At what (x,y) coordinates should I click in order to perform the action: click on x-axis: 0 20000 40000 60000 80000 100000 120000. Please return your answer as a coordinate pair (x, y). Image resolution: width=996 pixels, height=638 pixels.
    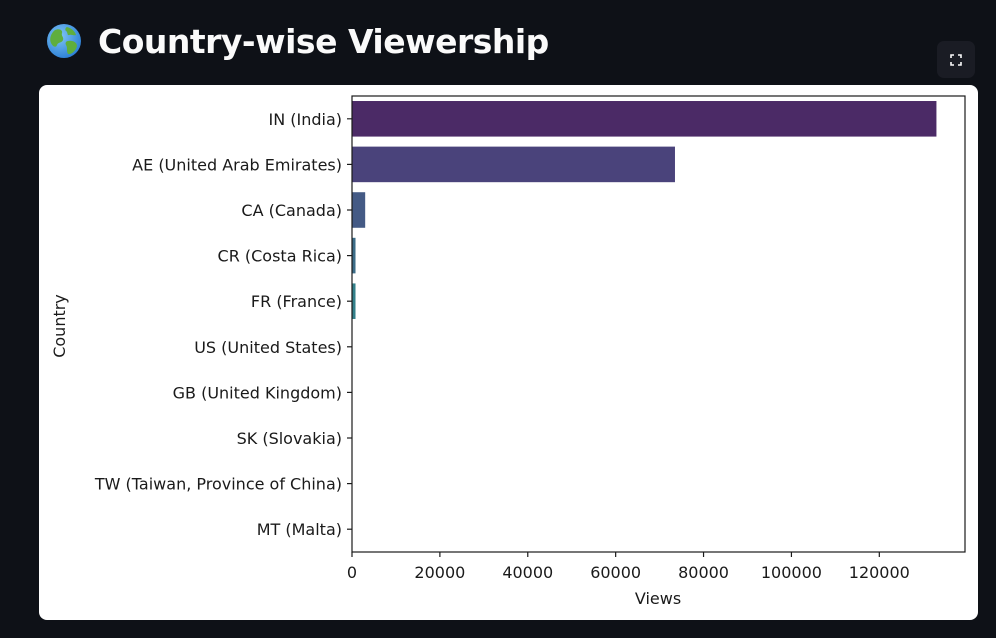
    Looking at the image, I should click on (628, 567).